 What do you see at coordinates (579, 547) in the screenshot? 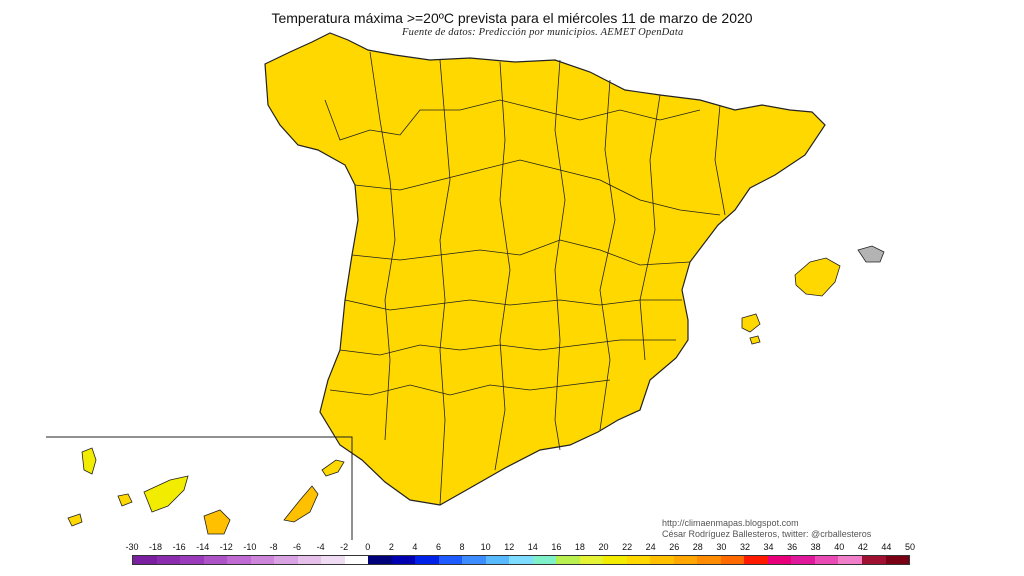
I see `legend-tick: 18` at bounding box center [579, 547].